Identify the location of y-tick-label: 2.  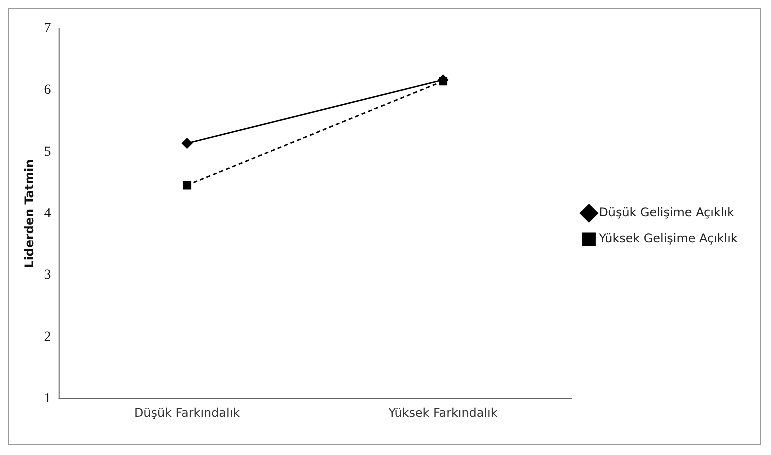
(48, 337).